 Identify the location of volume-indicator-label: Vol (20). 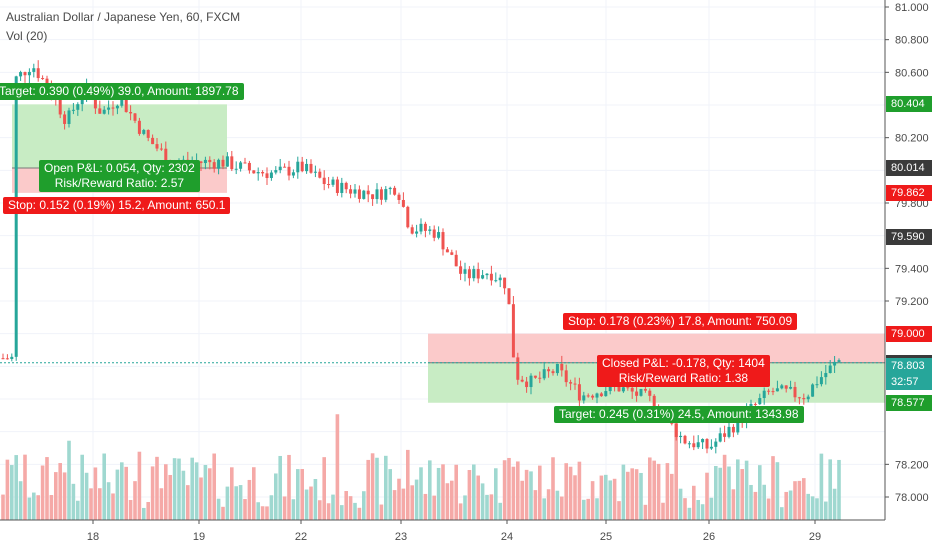
(27, 36).